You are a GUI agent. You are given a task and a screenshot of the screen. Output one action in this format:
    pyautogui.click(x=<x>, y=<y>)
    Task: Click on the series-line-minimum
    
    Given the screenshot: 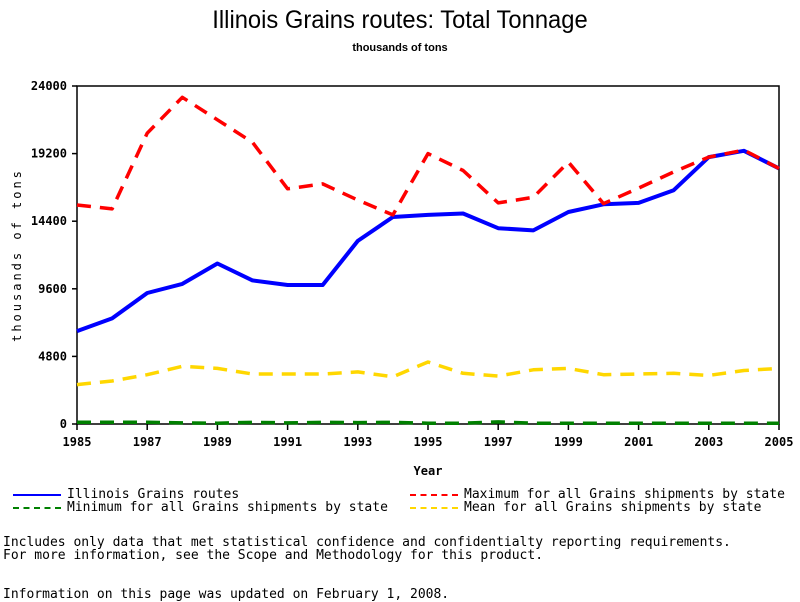 What is the action you would take?
    pyautogui.click(x=428, y=422)
    